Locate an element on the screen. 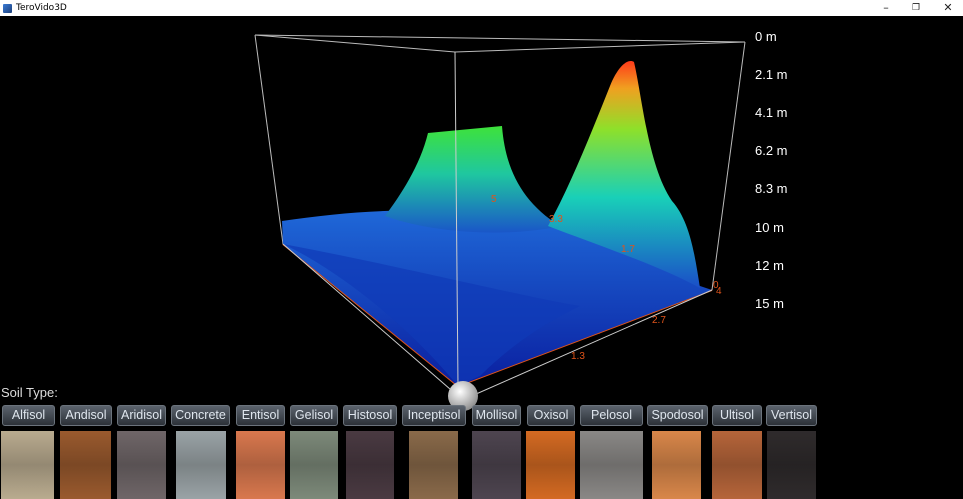  soil-button-alfisol: Alfisol is located at coordinates (28, 415).